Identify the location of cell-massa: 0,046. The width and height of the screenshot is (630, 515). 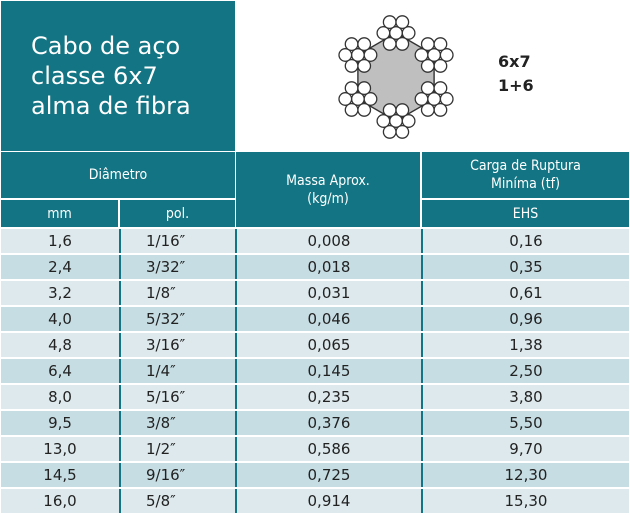
(329, 319).